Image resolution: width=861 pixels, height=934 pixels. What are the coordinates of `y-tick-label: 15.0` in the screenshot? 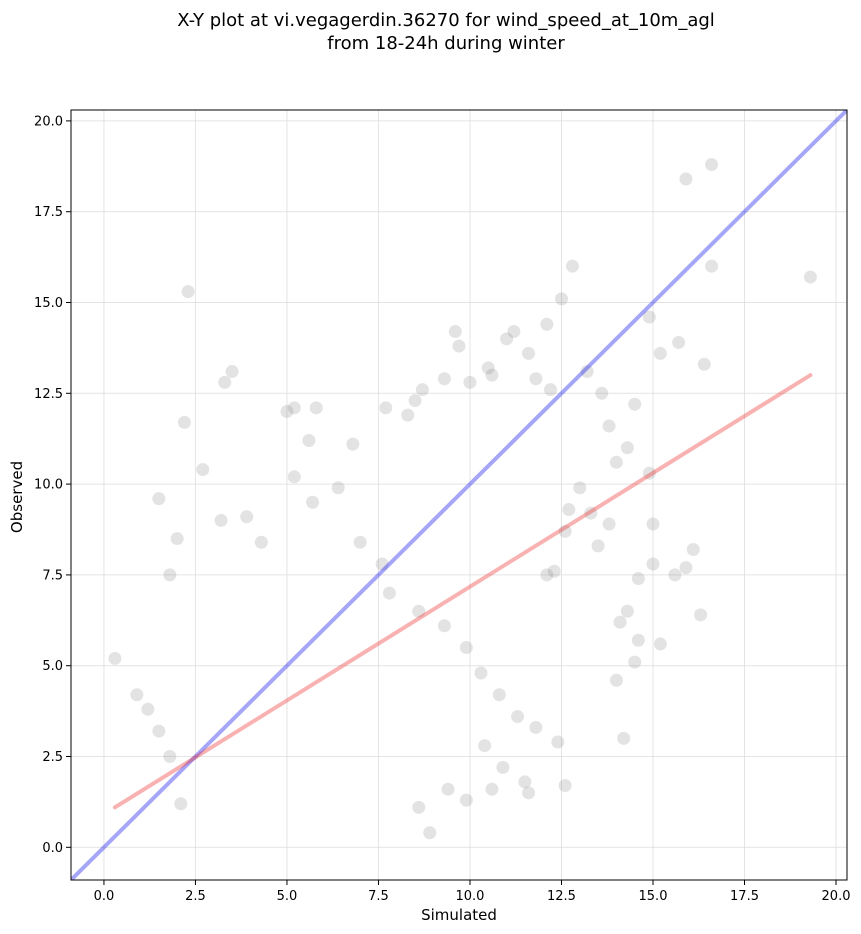 It's located at (48, 303).